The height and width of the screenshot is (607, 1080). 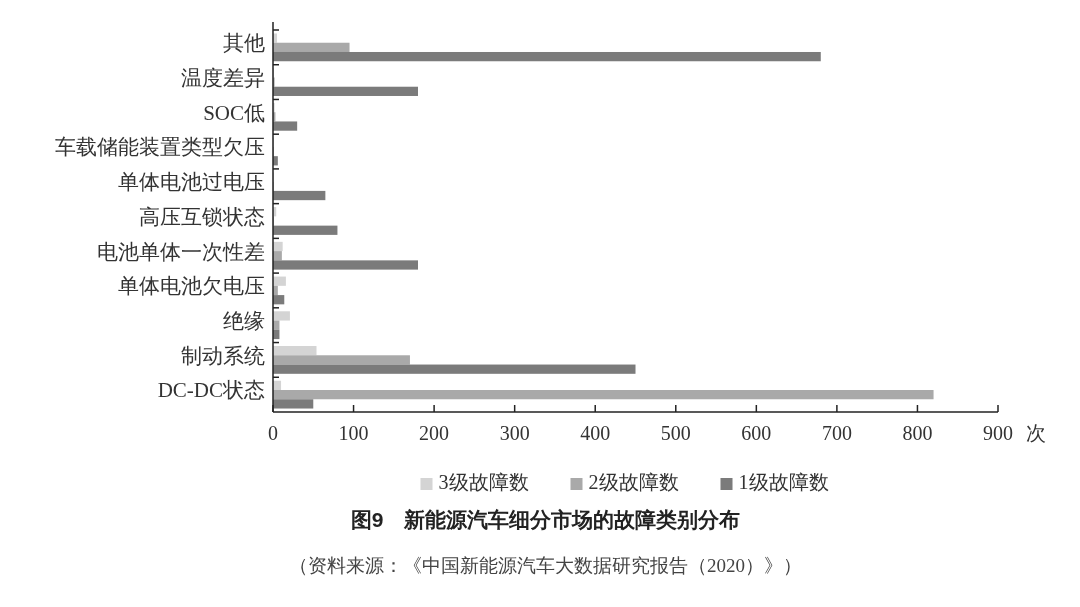 I want to click on y-tick-label: 制动系统, so click(x=223, y=355).